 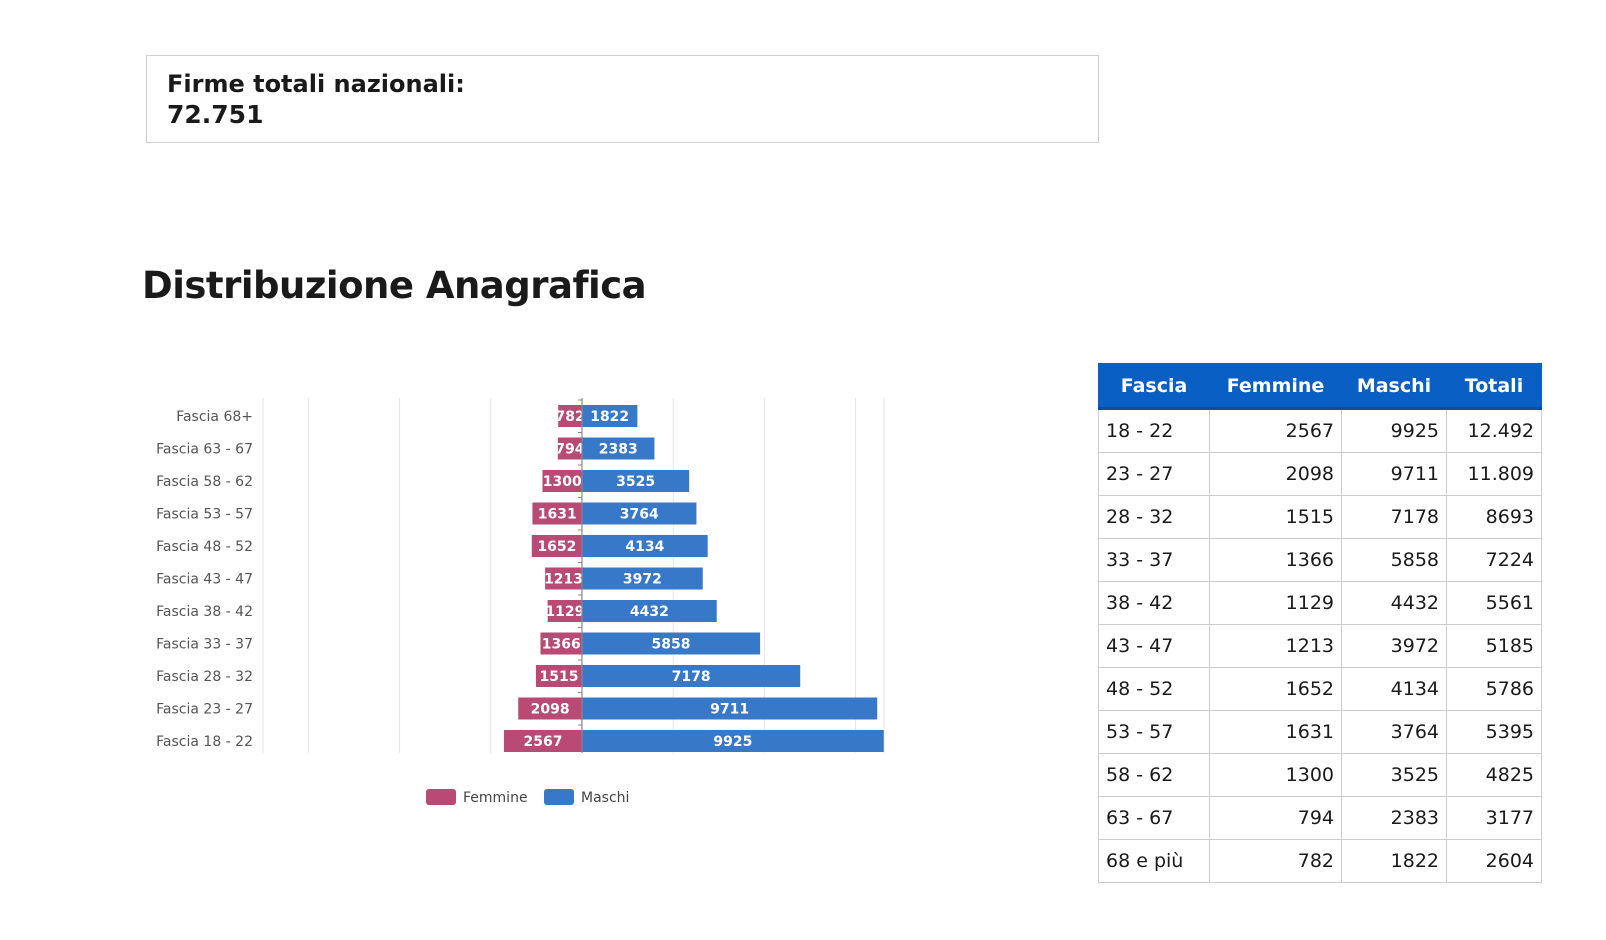 What do you see at coordinates (1154, 560) in the screenshot?
I see `table-cell-fascia: 33 - 37` at bounding box center [1154, 560].